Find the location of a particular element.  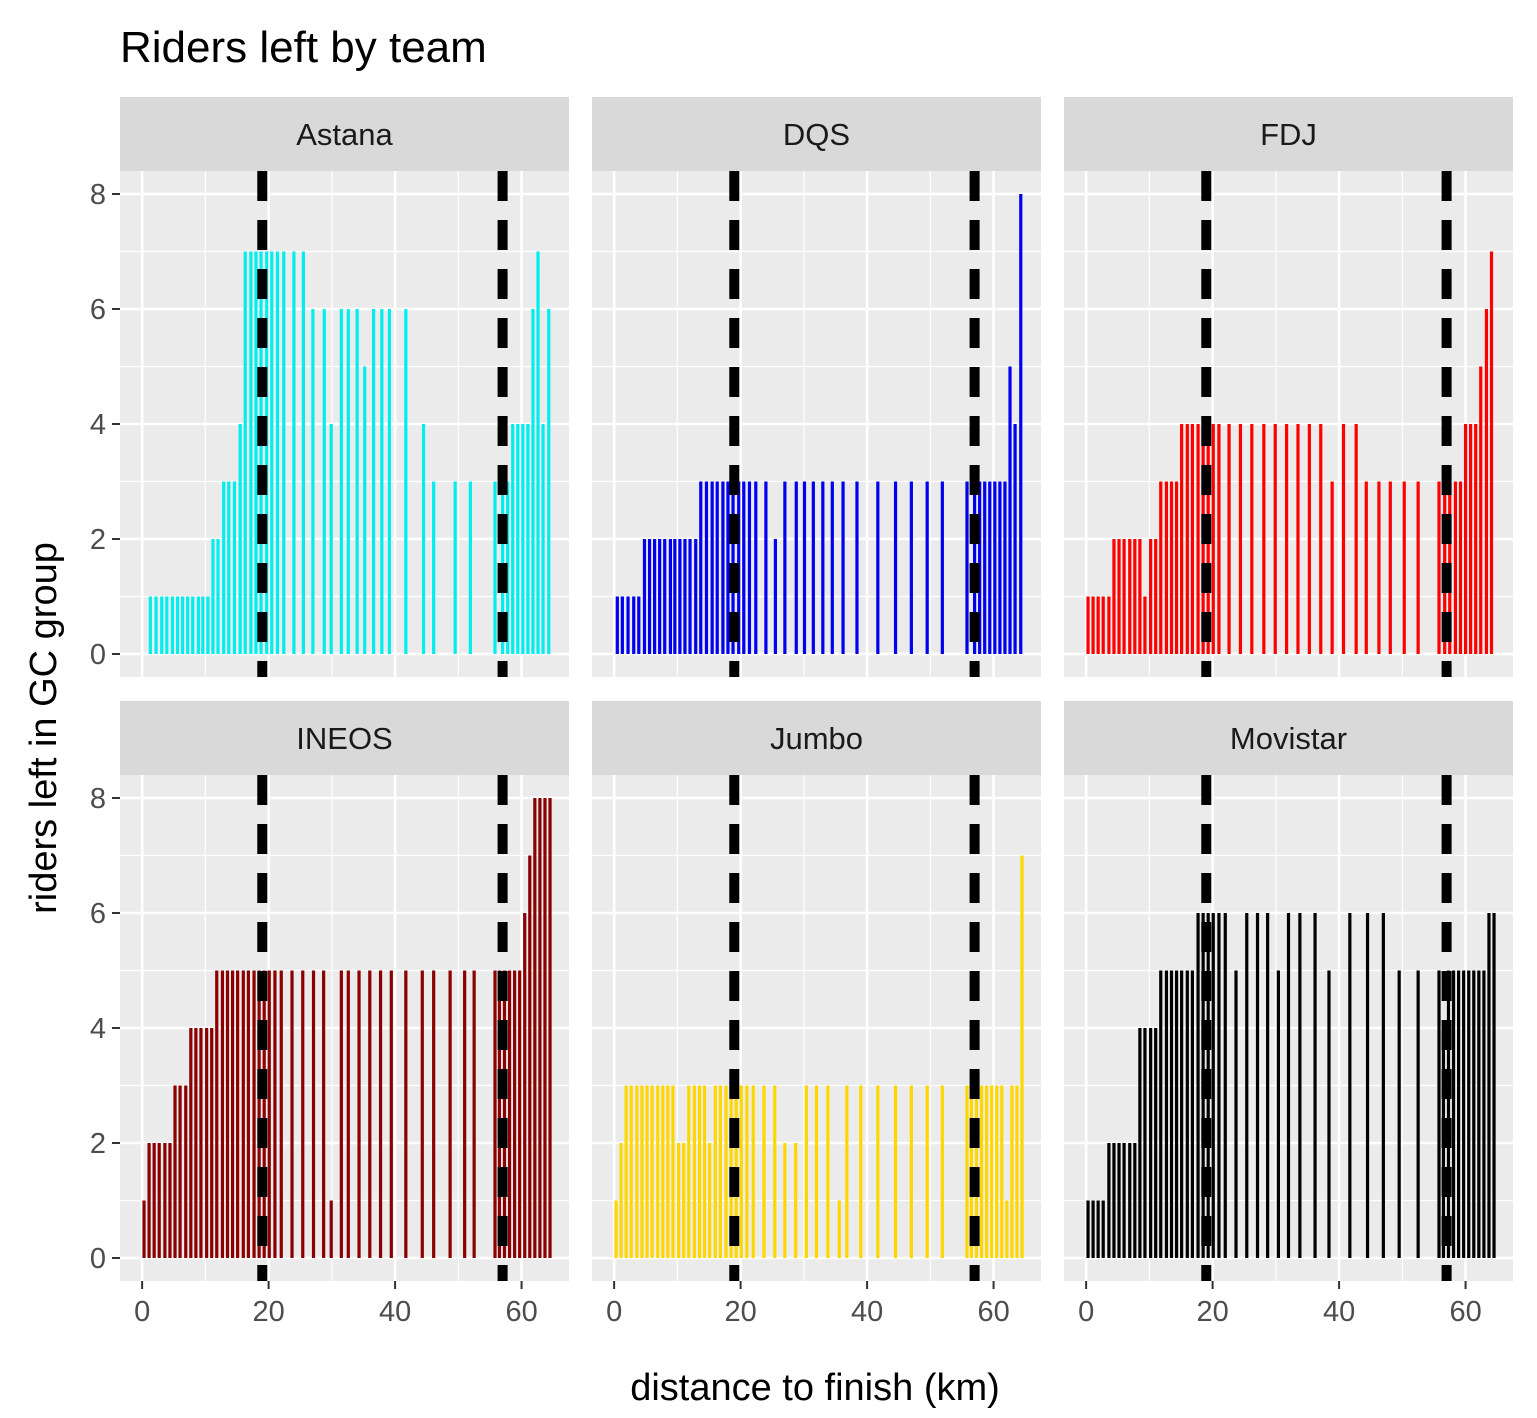

y-tick-label: 8 is located at coordinates (98, 799).